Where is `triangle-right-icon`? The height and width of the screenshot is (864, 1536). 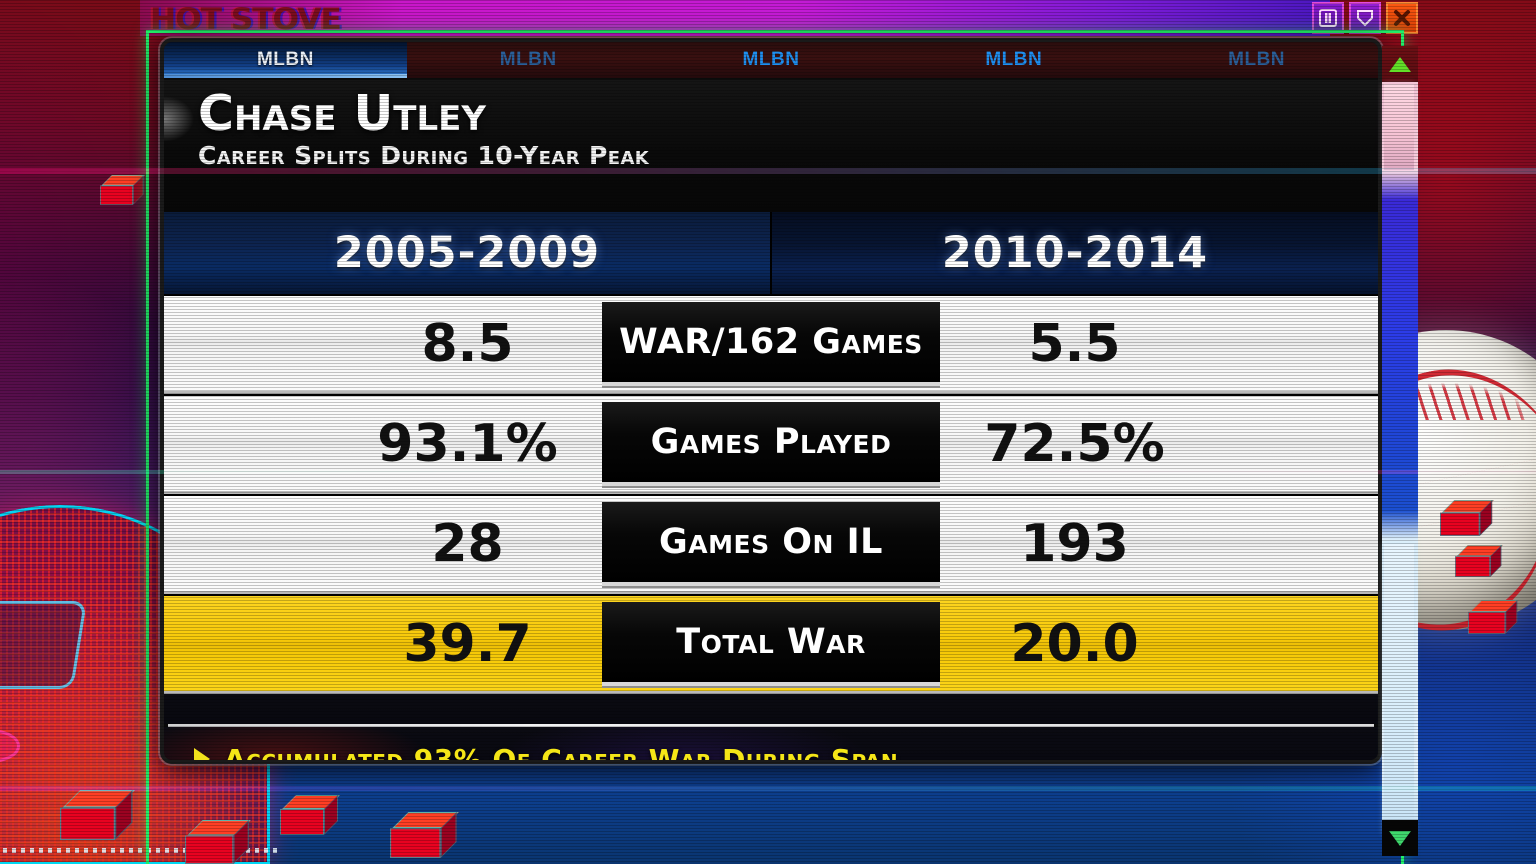 triangle-right-icon is located at coordinates (202, 754).